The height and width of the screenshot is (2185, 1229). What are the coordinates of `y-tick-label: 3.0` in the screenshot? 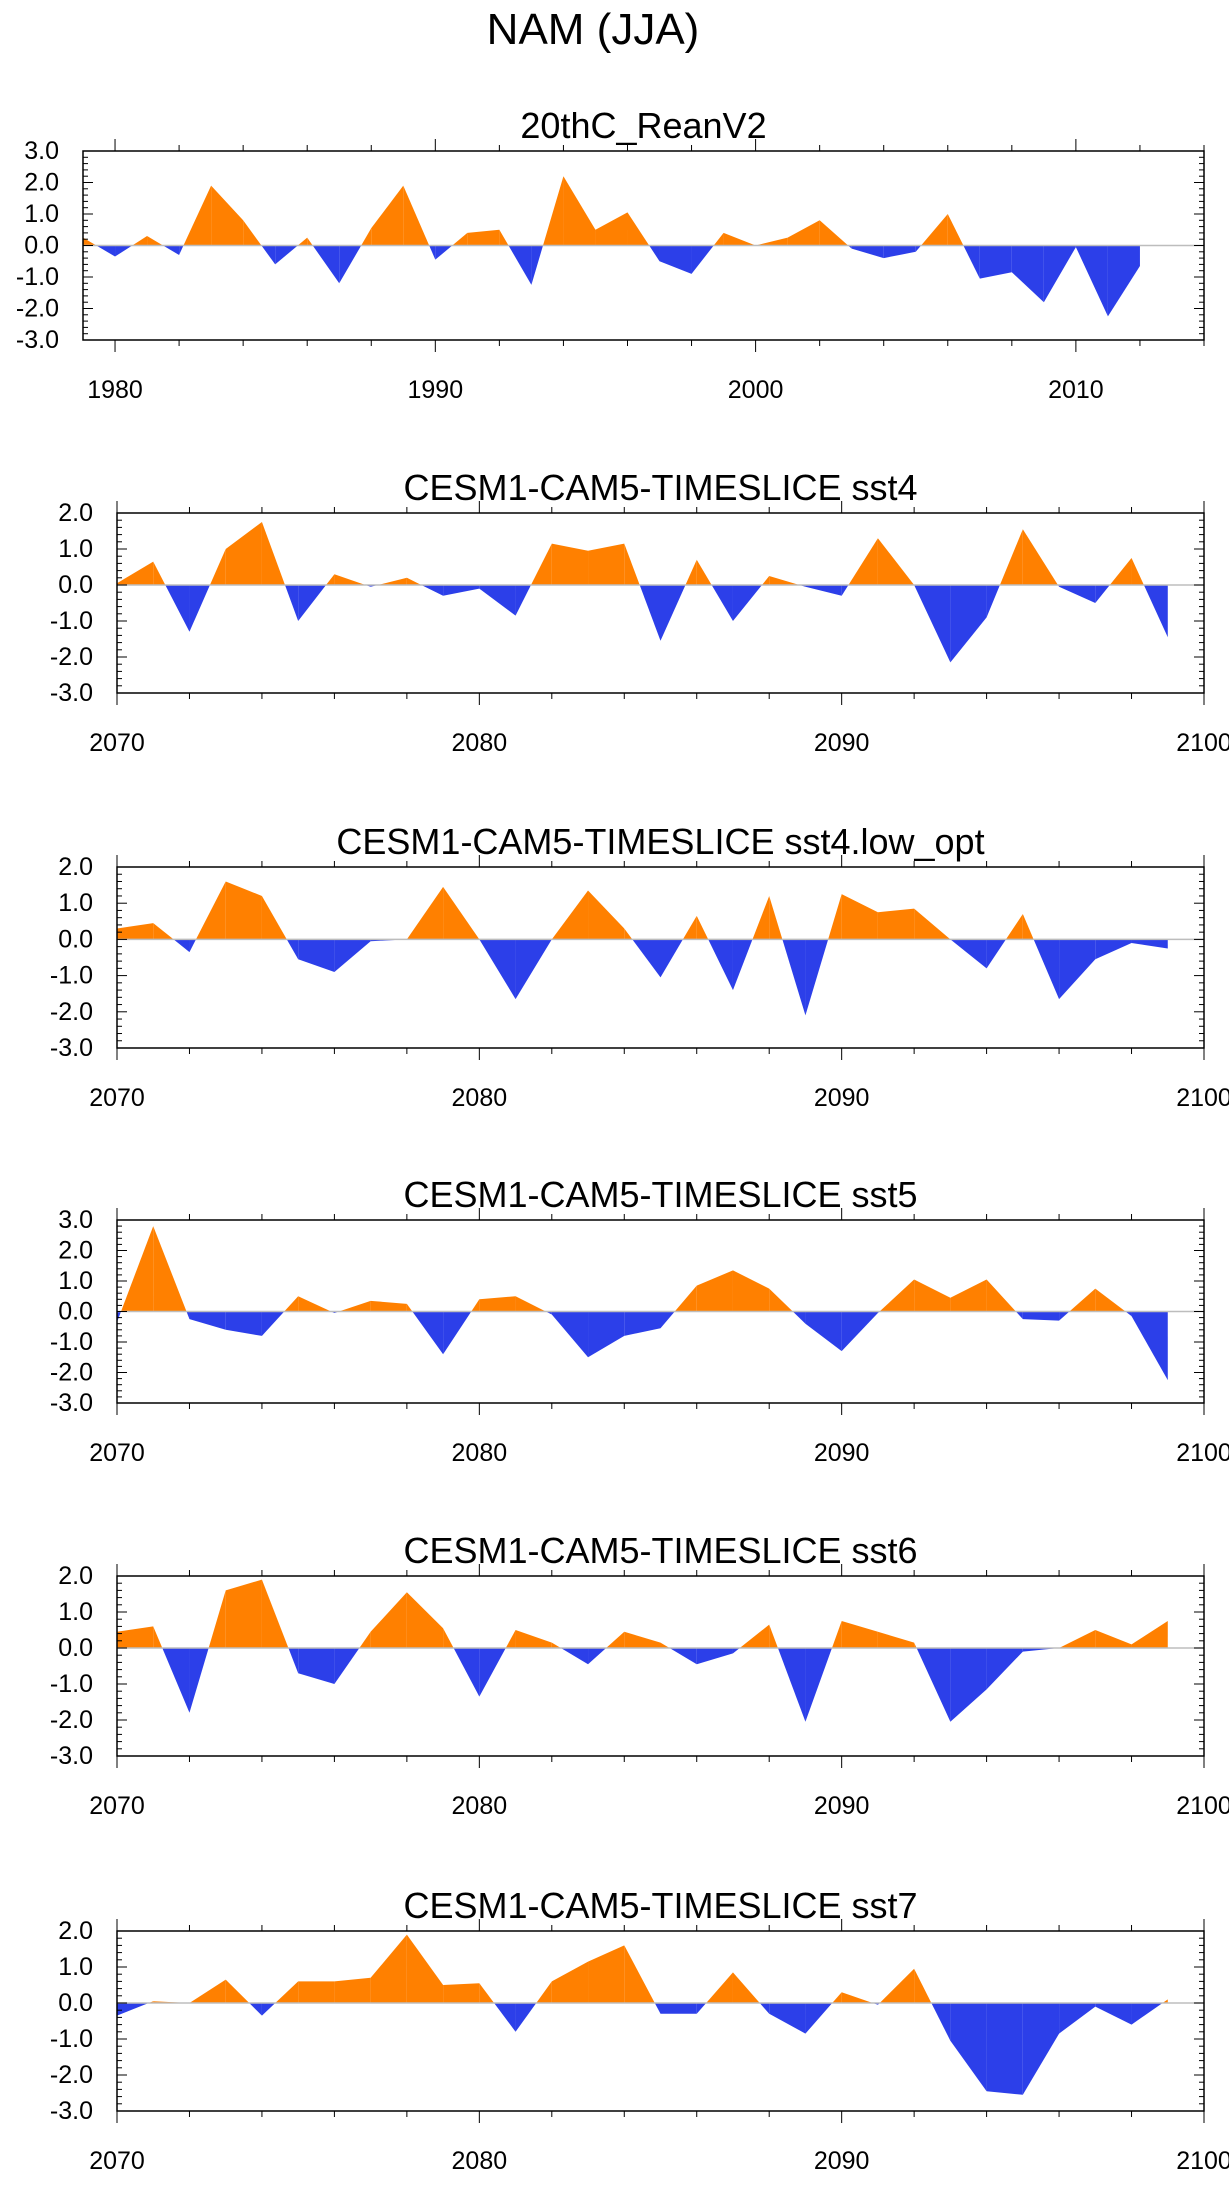 It's located at (75, 1220).